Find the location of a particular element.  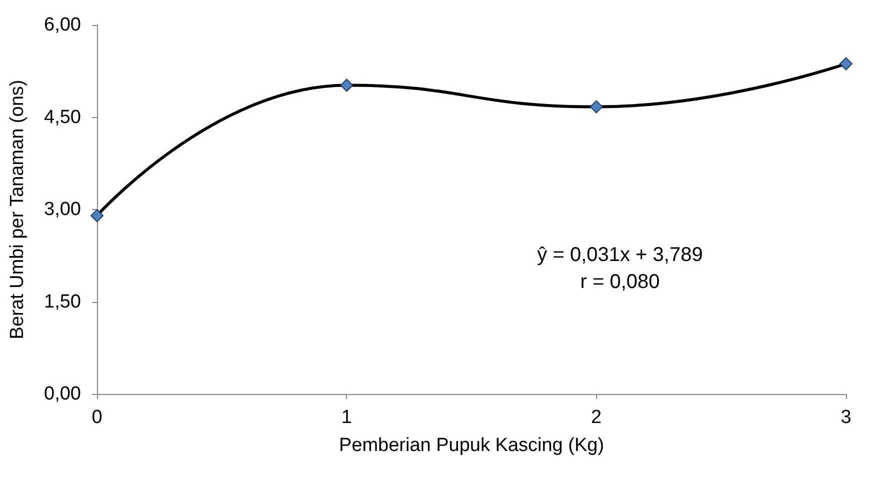

y-tick-label: 3,00 is located at coordinates (62, 209).